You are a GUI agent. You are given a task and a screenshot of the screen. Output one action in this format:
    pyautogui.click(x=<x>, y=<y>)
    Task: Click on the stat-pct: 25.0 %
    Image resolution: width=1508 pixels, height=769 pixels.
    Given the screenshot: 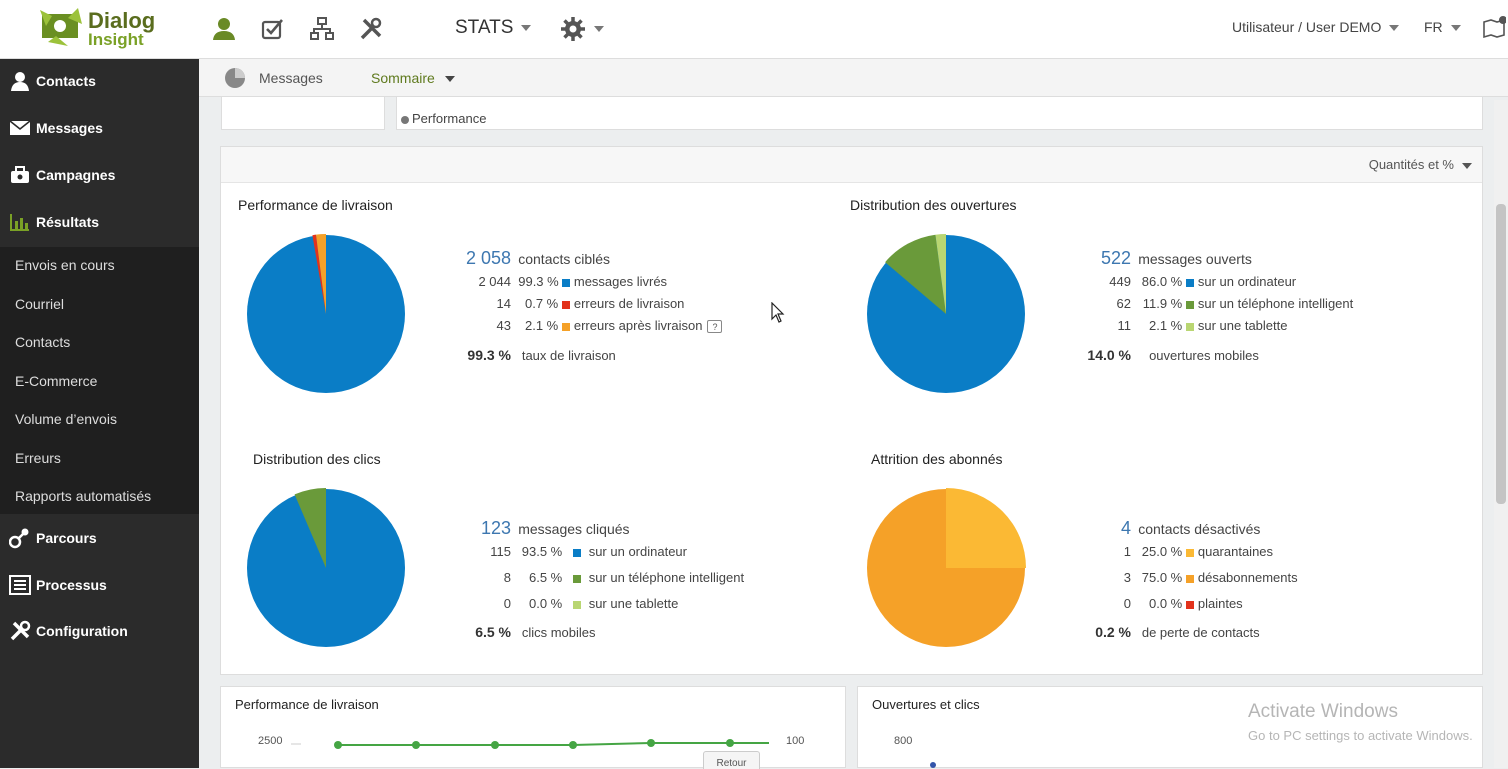 What is the action you would take?
    pyautogui.click(x=1162, y=551)
    